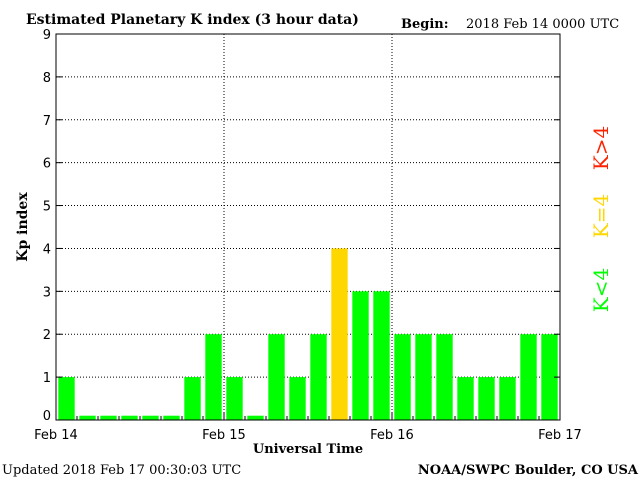 Image resolution: width=640 pixels, height=480 pixels. I want to click on x-tick-label: Feb 17, so click(560, 435).